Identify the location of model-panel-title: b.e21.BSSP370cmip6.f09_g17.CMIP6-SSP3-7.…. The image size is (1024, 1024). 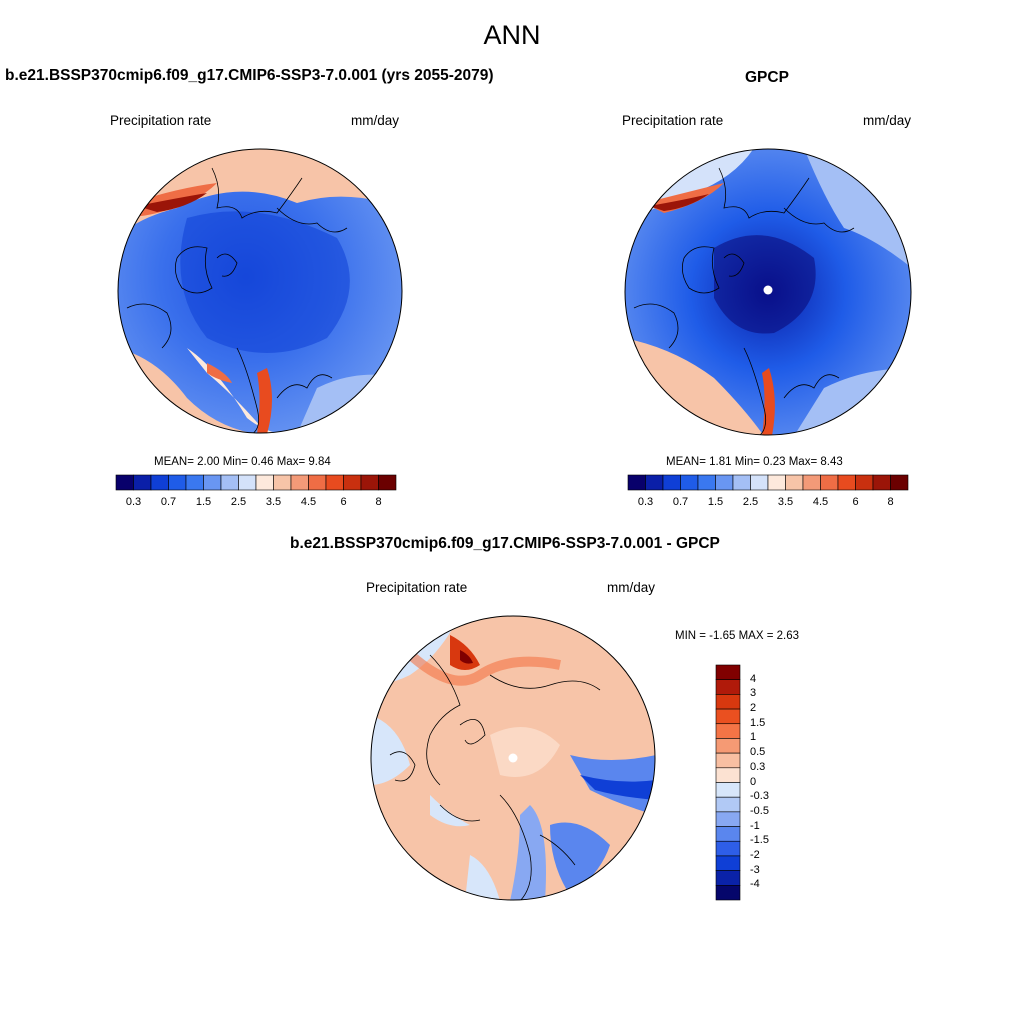
(249, 75).